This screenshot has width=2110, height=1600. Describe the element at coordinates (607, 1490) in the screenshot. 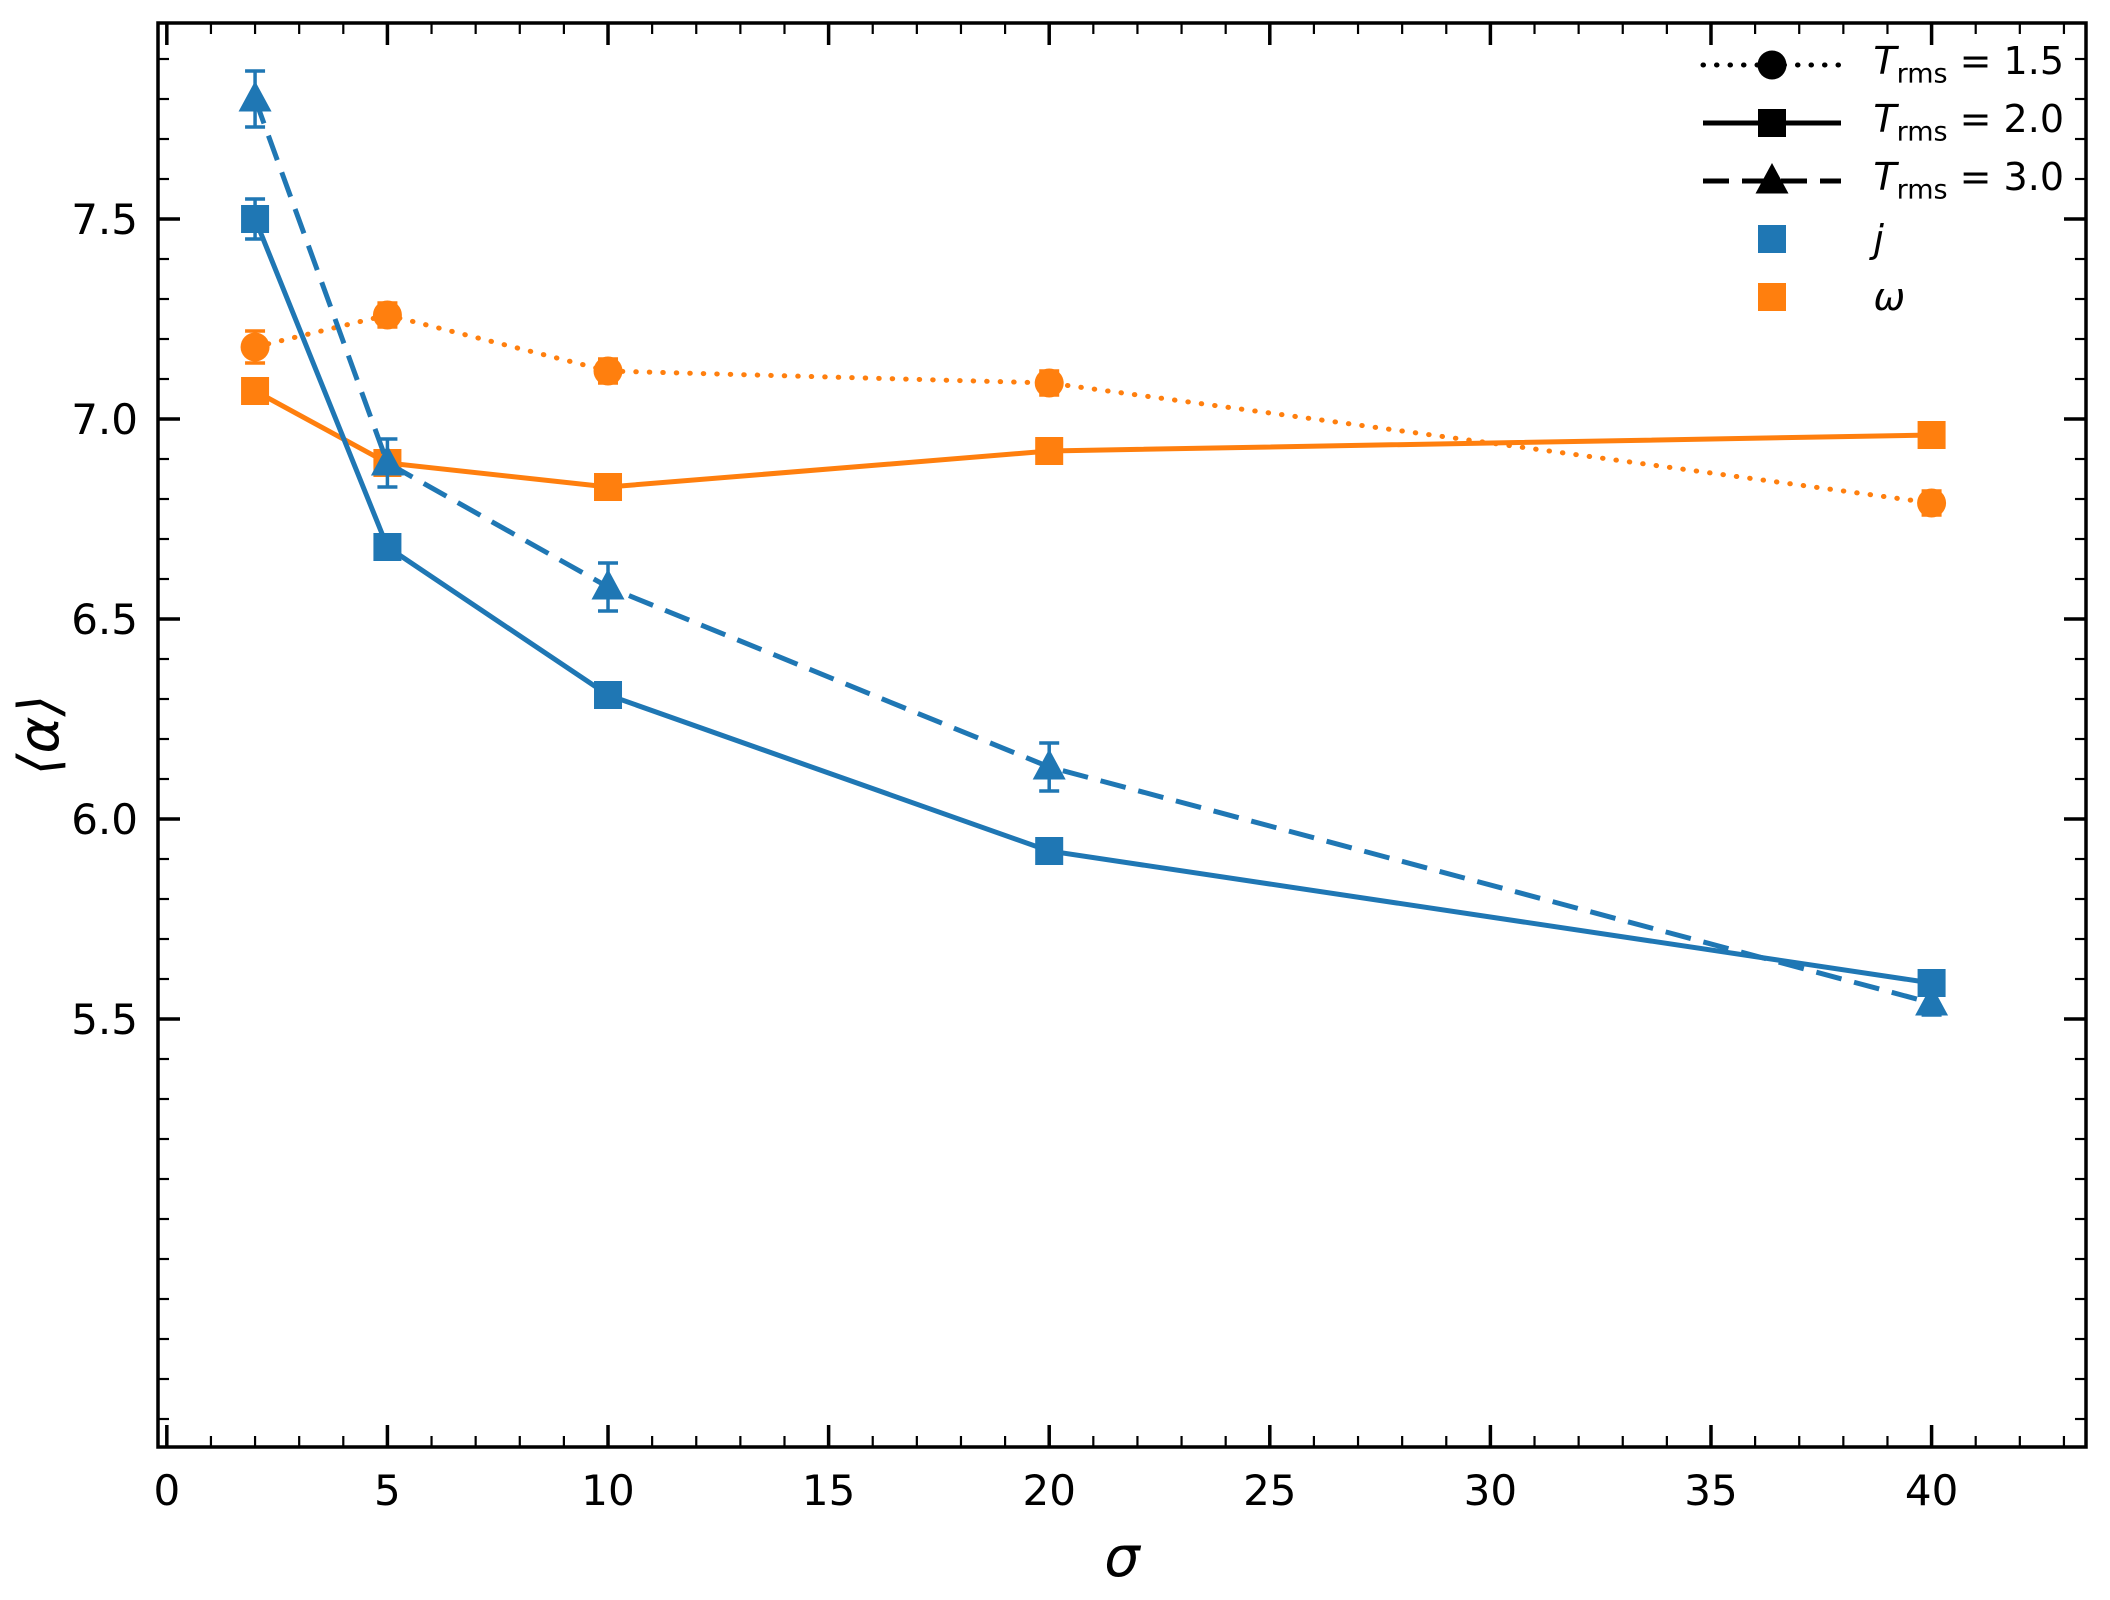

I see `svg-text: 10` at that location.